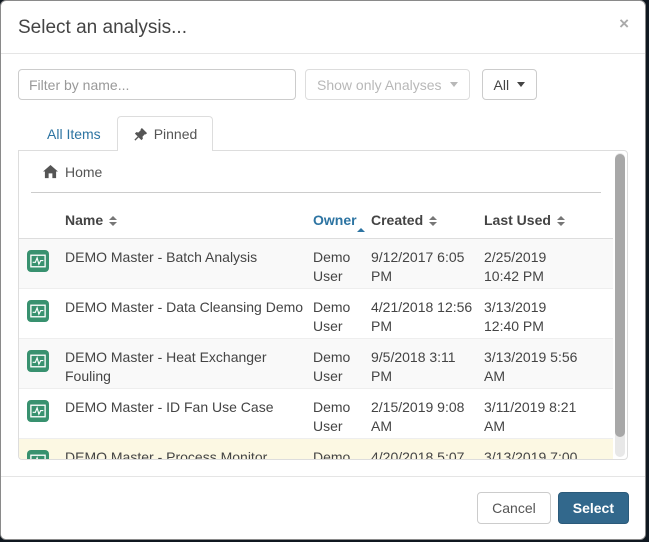 The height and width of the screenshot is (542, 649). Describe the element at coordinates (530, 416) in the screenshot. I see `analysis-last-used: 3/11/2019 8:21 AM` at that location.